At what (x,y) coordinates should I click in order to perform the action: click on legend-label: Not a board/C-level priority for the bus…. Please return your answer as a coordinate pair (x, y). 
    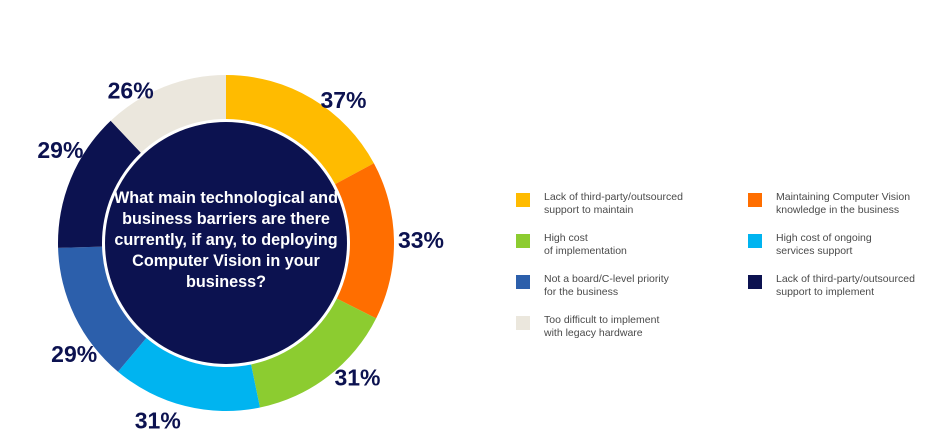
    Looking at the image, I should click on (606, 285).